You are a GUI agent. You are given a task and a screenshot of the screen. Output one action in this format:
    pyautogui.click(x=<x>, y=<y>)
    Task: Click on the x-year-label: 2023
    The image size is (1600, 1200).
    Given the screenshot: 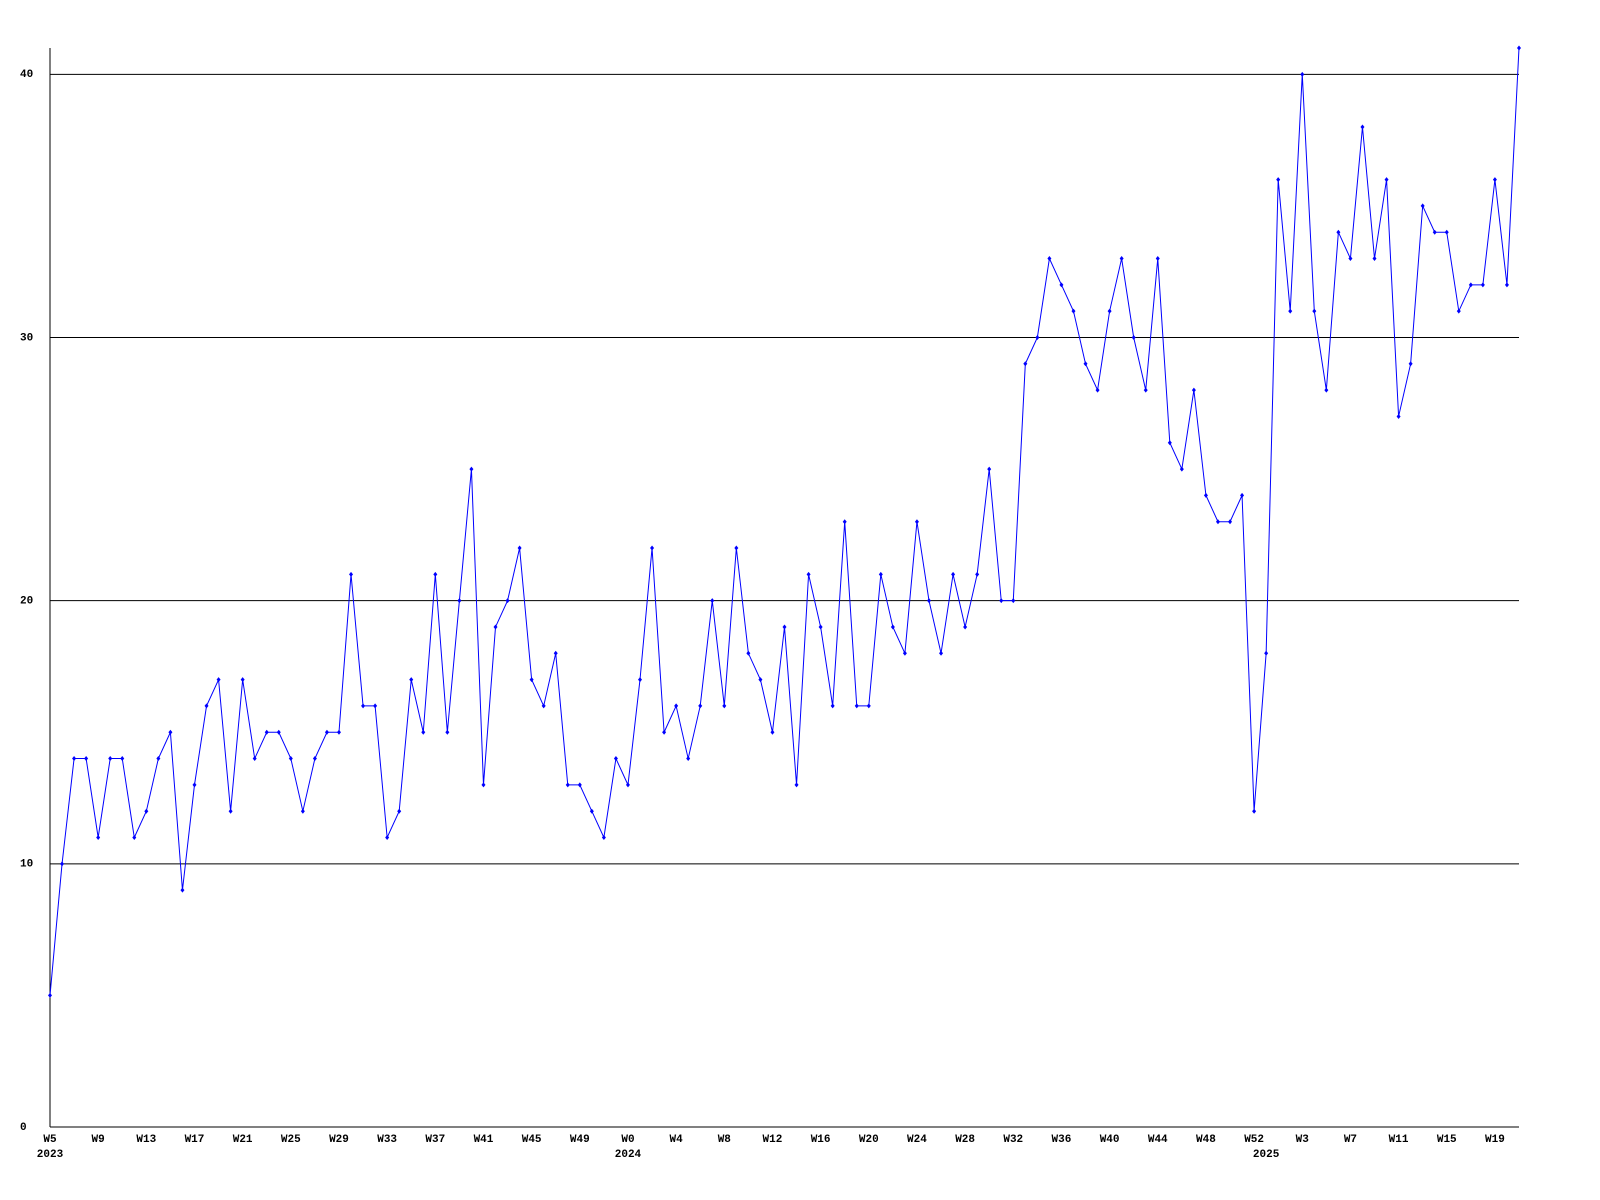 What is the action you would take?
    pyautogui.click(x=50, y=1155)
    